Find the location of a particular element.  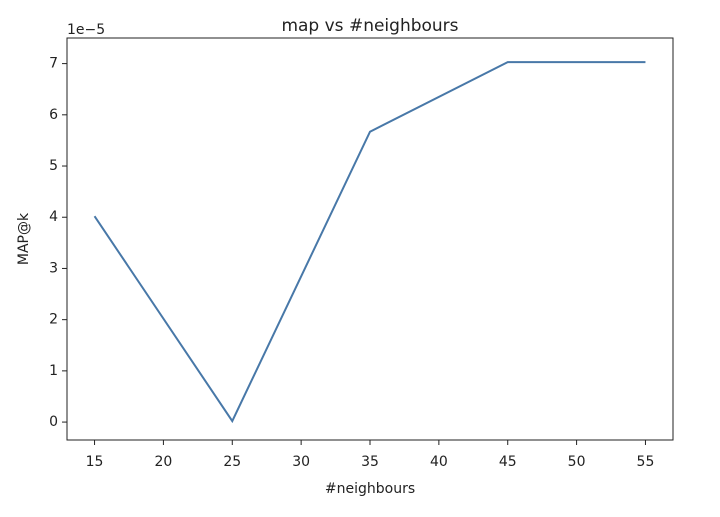

x-tick-label: 25 is located at coordinates (232, 462).